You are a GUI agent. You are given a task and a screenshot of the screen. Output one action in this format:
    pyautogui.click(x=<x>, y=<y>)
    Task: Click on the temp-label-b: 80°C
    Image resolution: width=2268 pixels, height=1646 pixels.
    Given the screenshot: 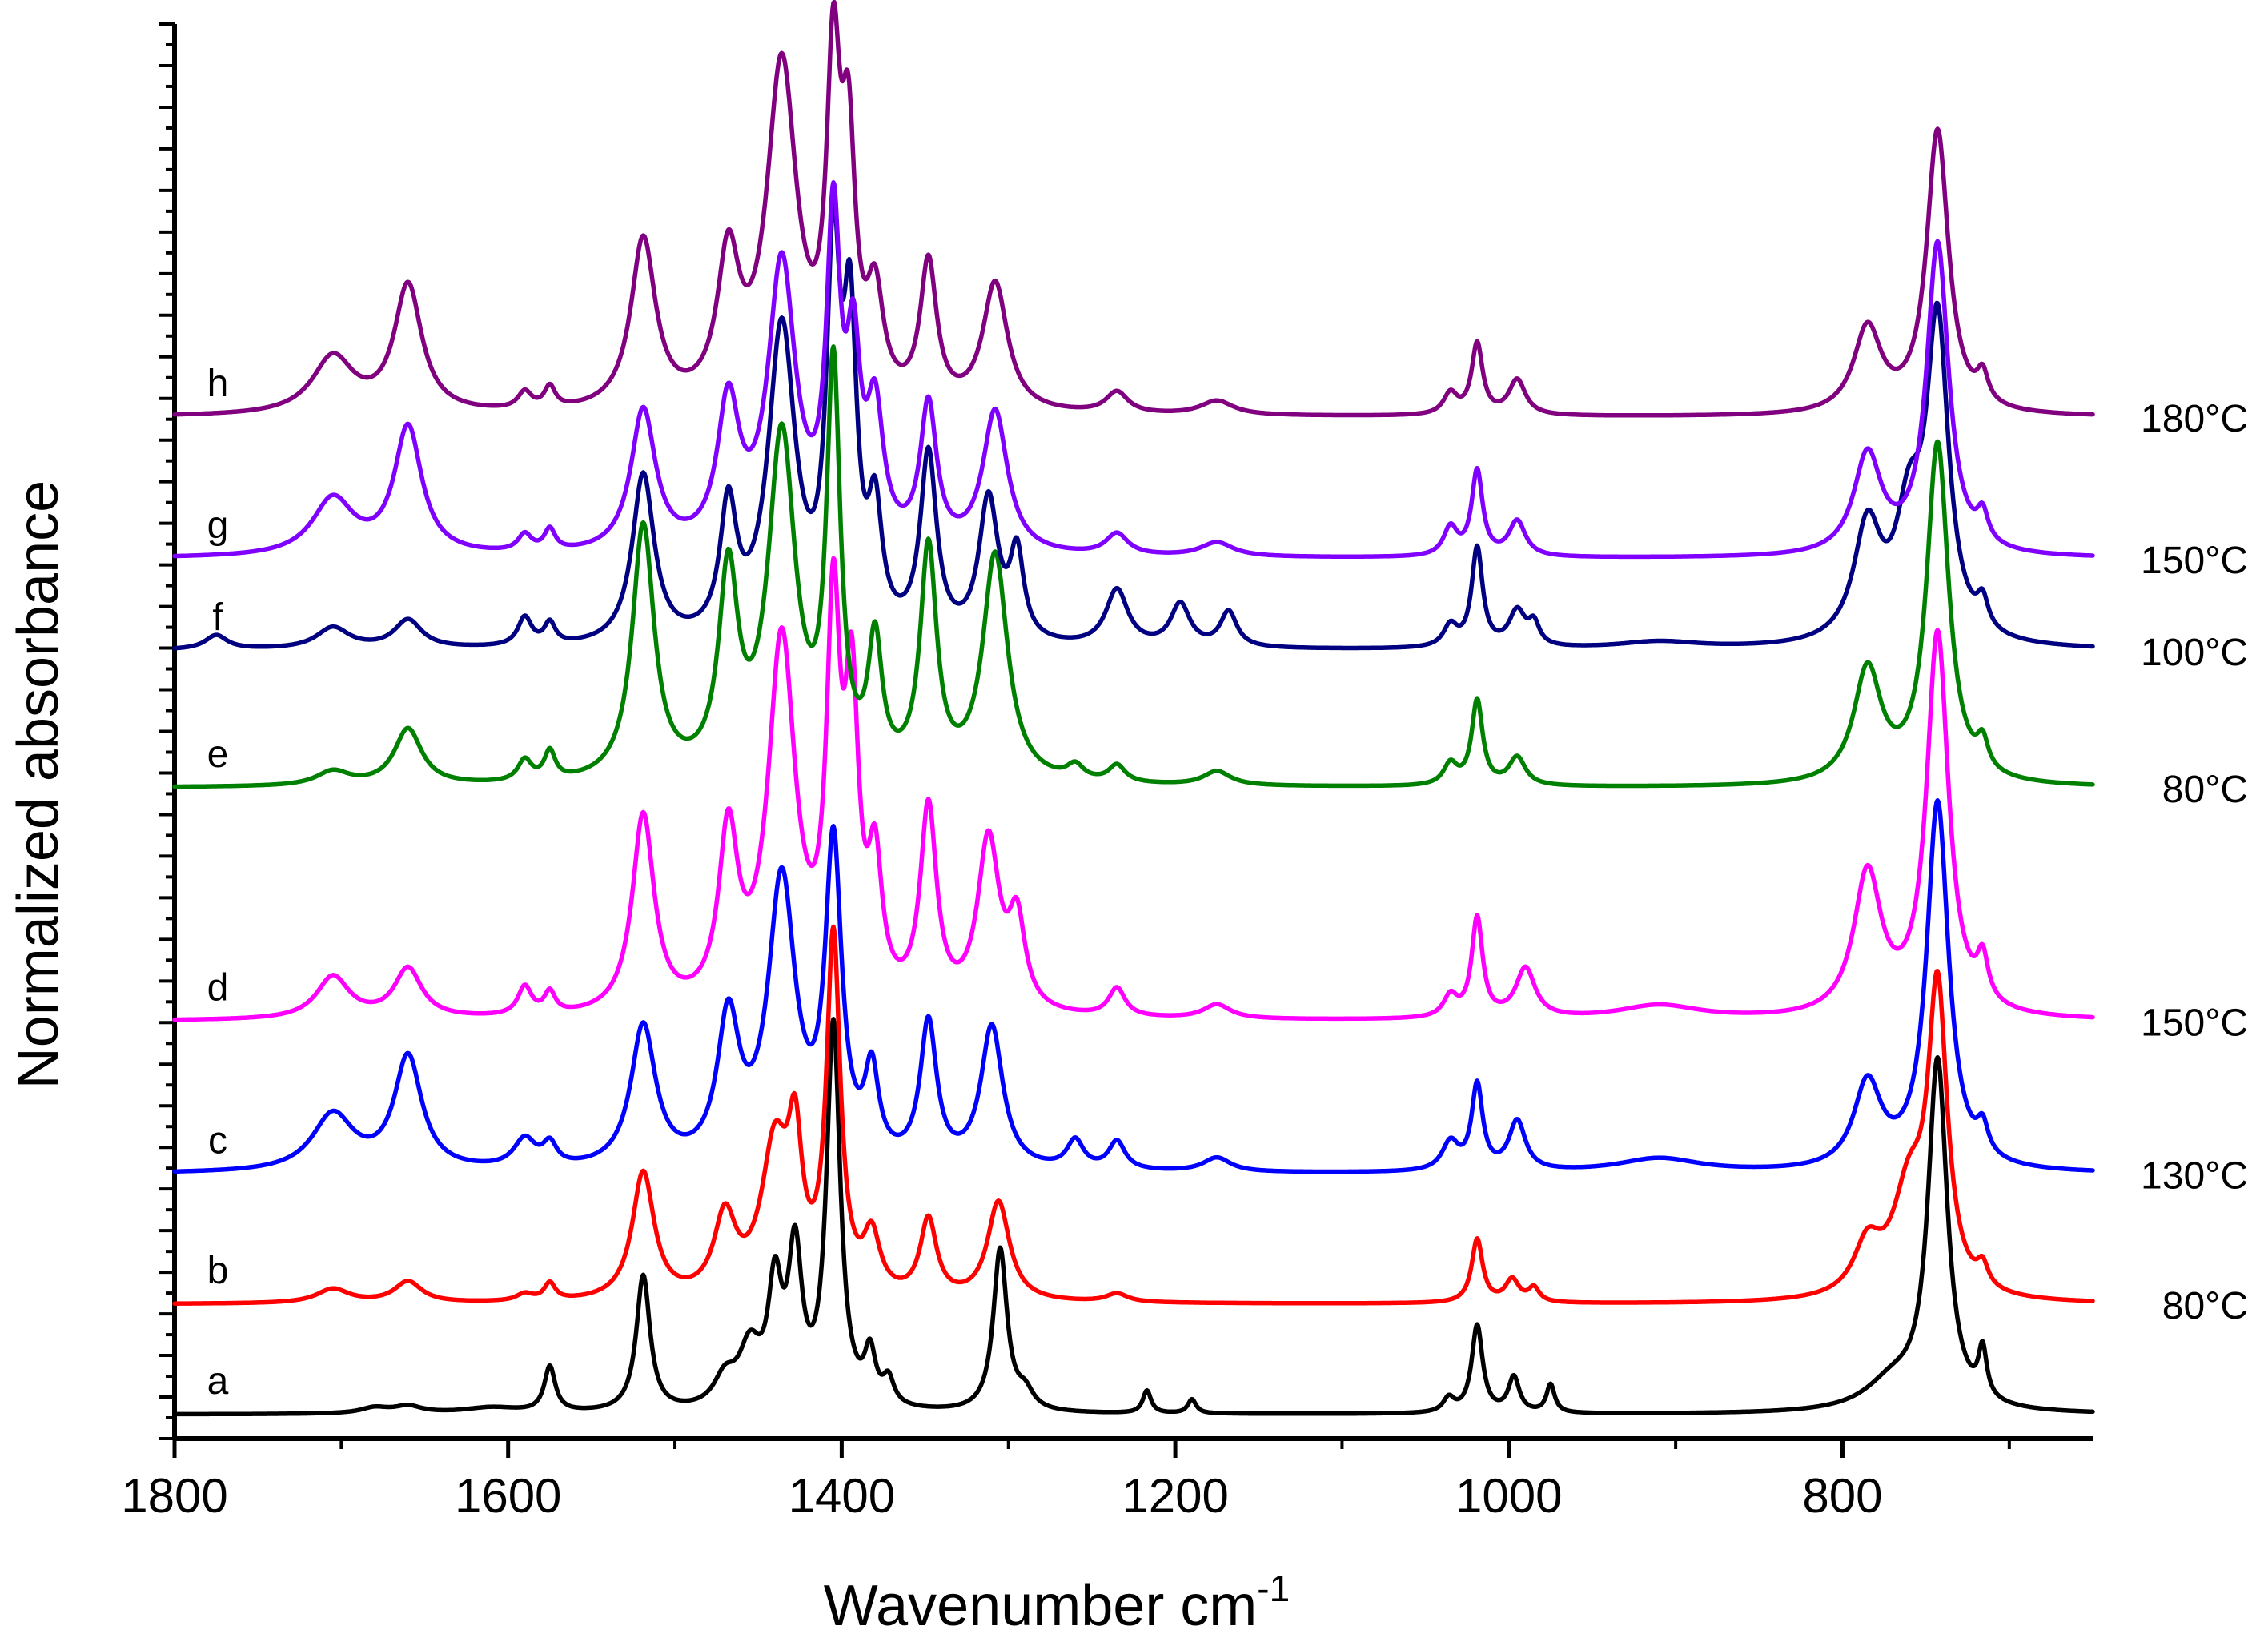 What is the action you would take?
    pyautogui.click(x=2205, y=1306)
    